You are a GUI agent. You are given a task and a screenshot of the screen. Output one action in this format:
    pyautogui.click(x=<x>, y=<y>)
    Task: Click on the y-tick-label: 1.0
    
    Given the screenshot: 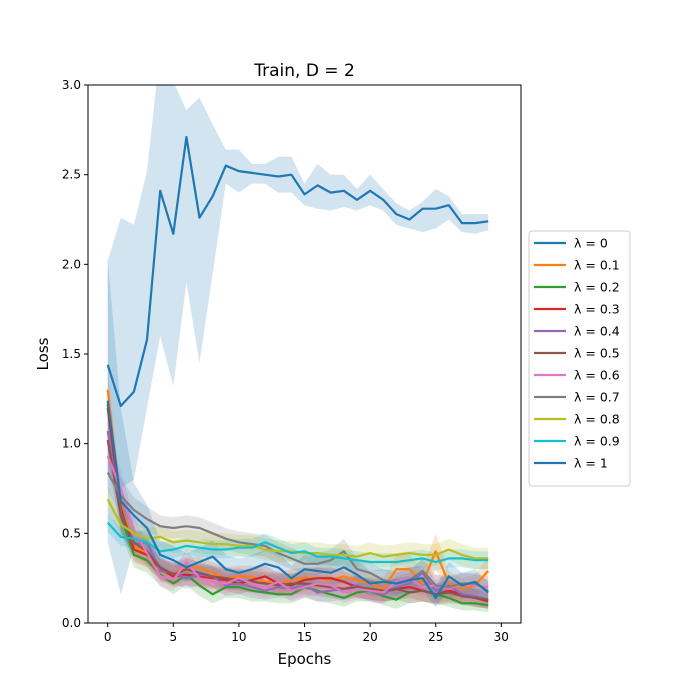 What is the action you would take?
    pyautogui.click(x=71, y=444)
    